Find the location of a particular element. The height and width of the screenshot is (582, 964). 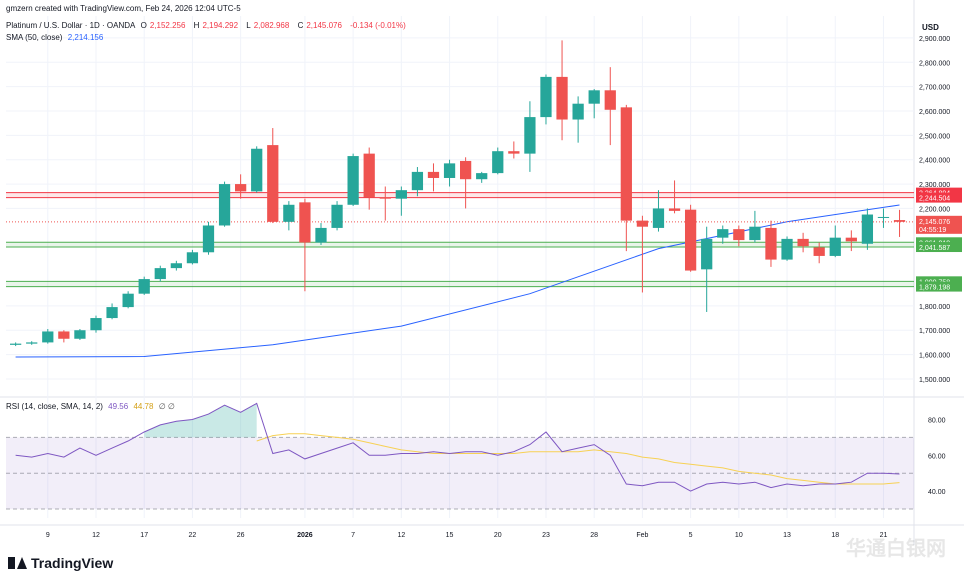

open-value: 2,152.256 is located at coordinates (167, 25).